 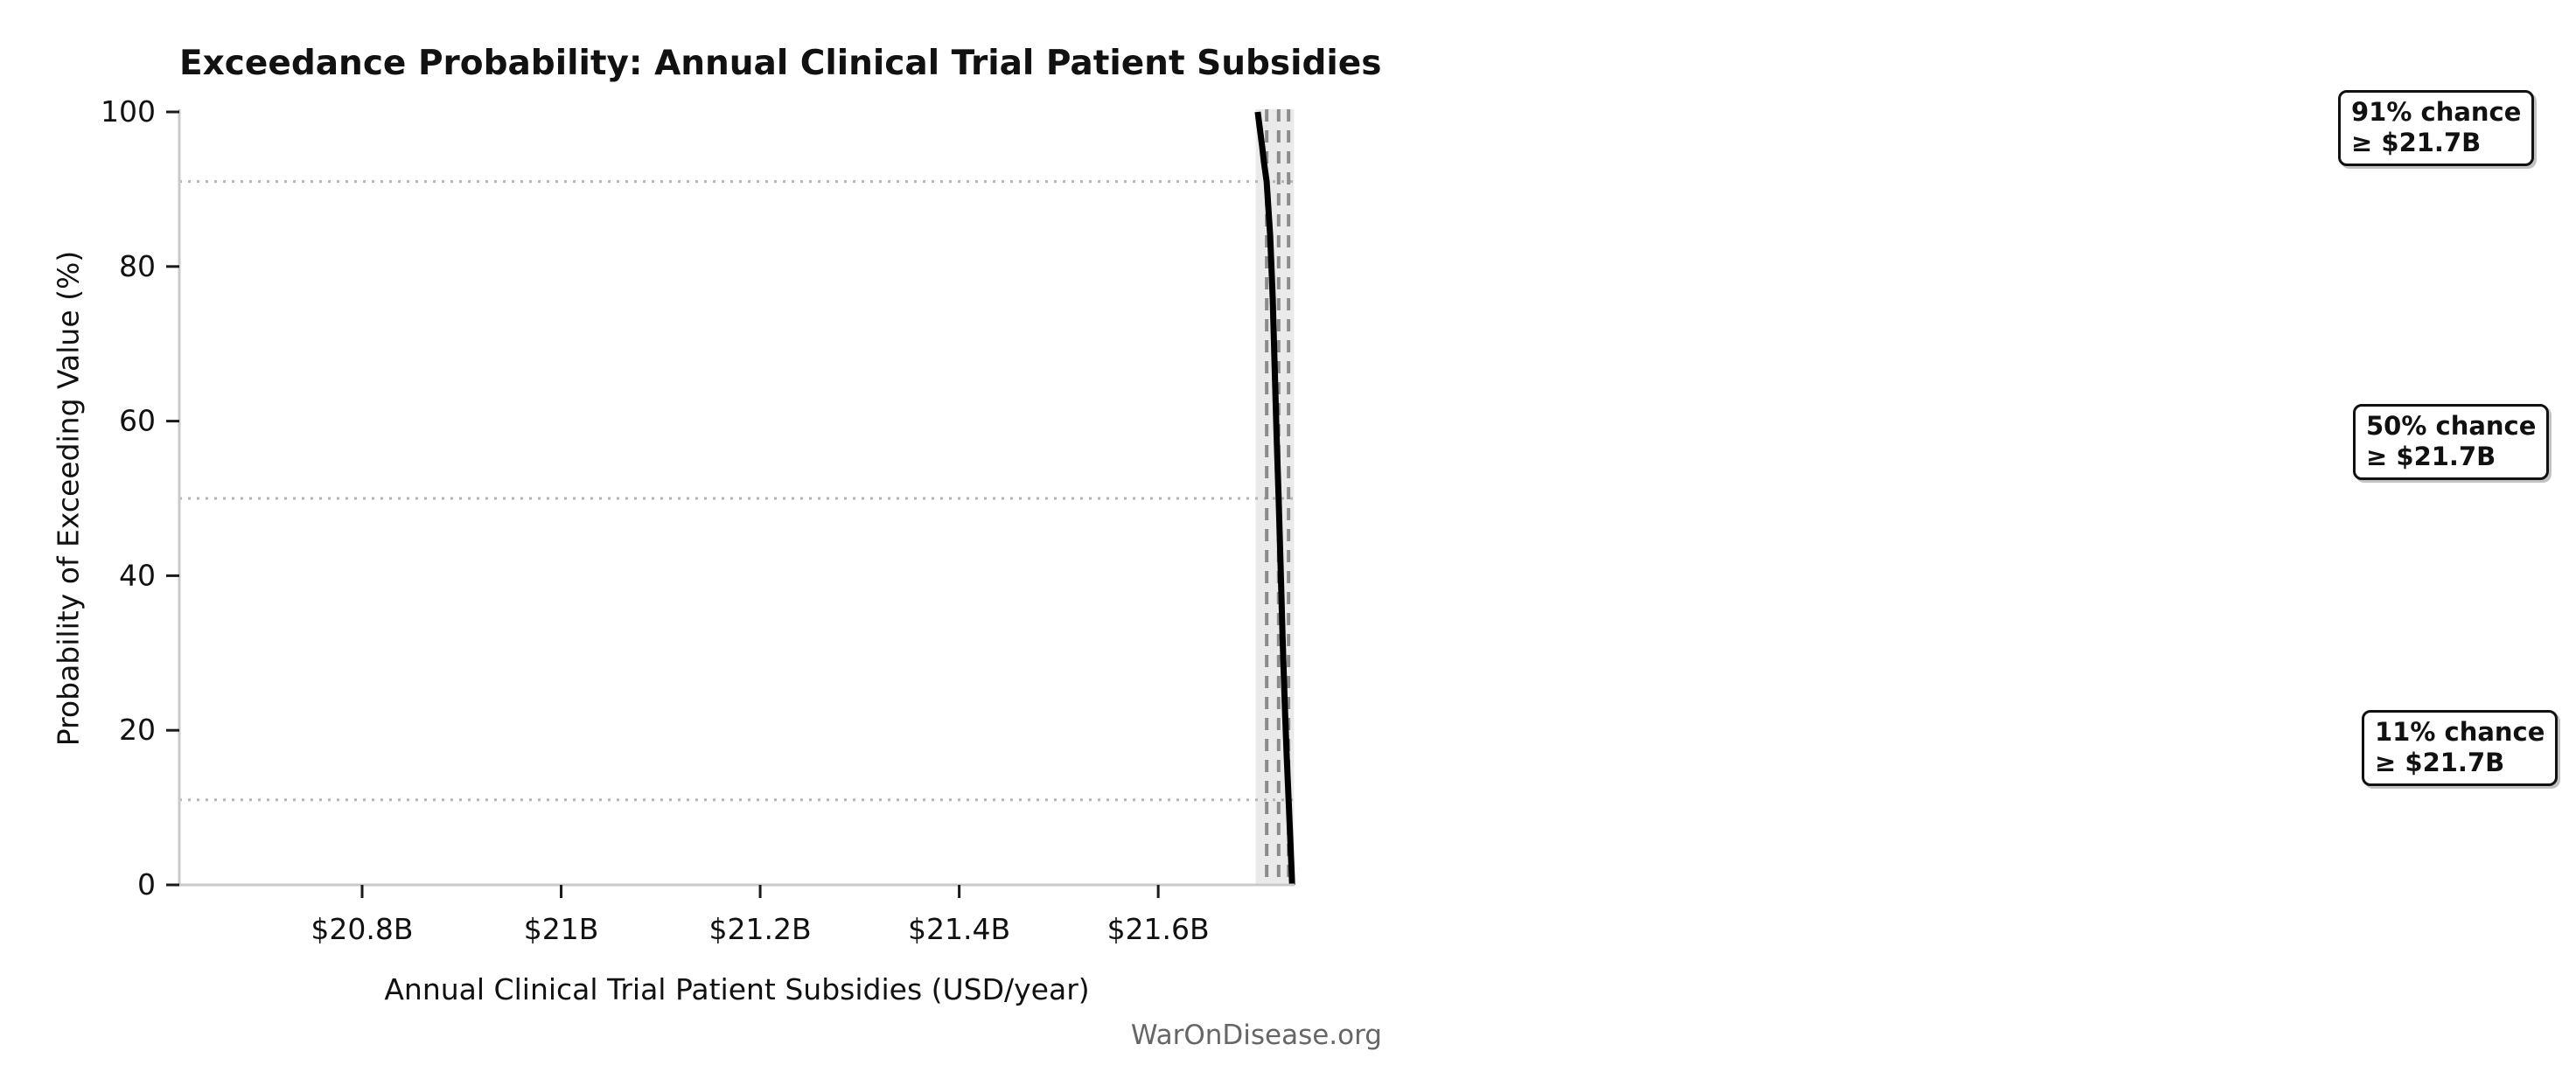 I want to click on y-tick-label: 80, so click(x=137, y=266).